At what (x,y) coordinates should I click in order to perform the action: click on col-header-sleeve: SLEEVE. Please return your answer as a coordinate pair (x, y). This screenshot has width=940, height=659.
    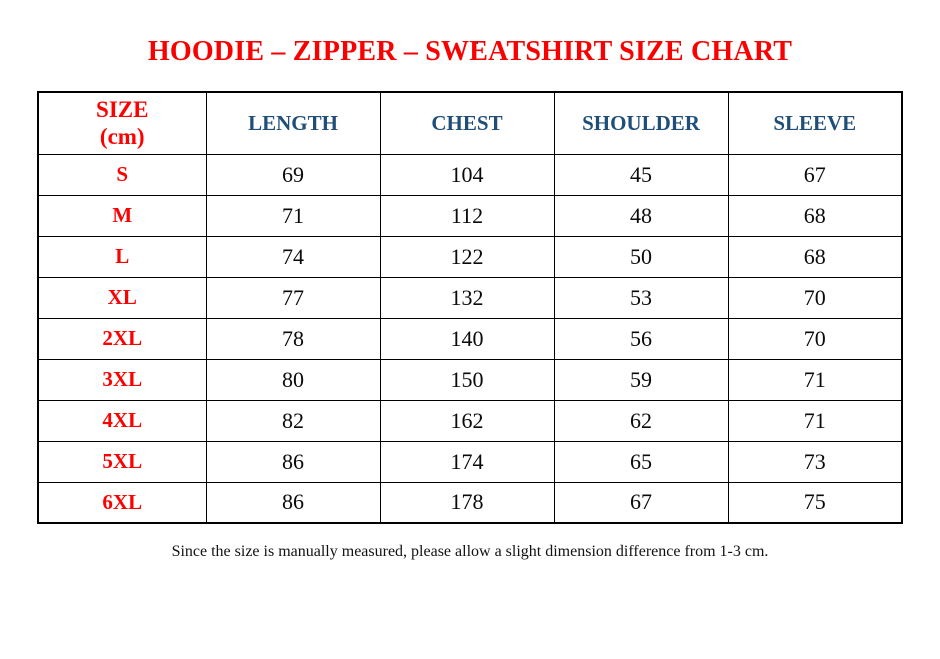
    Looking at the image, I should click on (815, 123).